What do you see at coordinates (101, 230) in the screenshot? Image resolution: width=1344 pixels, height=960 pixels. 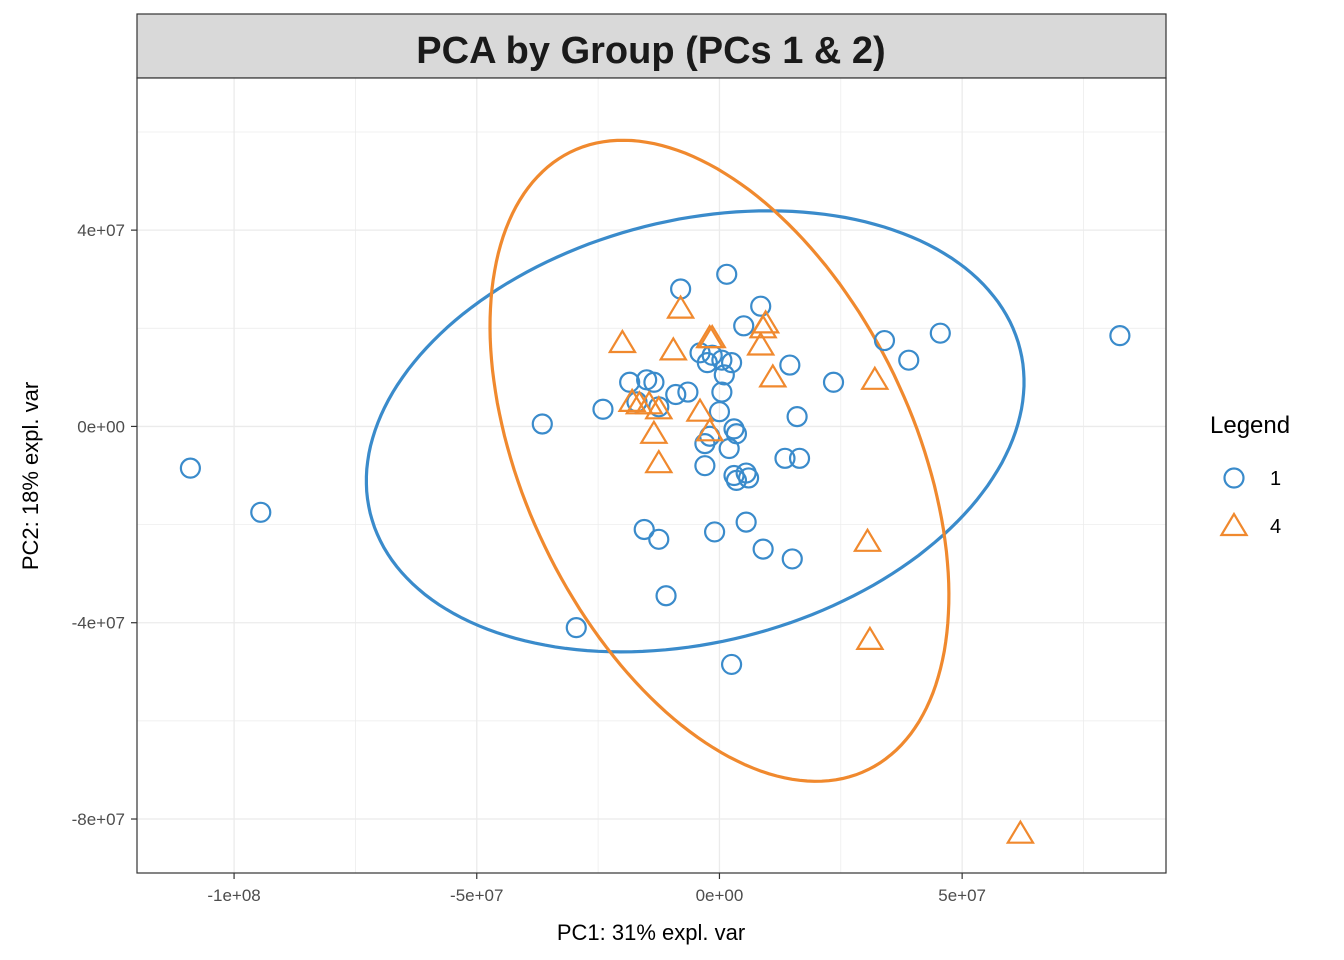 I see `y-tick-label: 4e+07` at bounding box center [101, 230].